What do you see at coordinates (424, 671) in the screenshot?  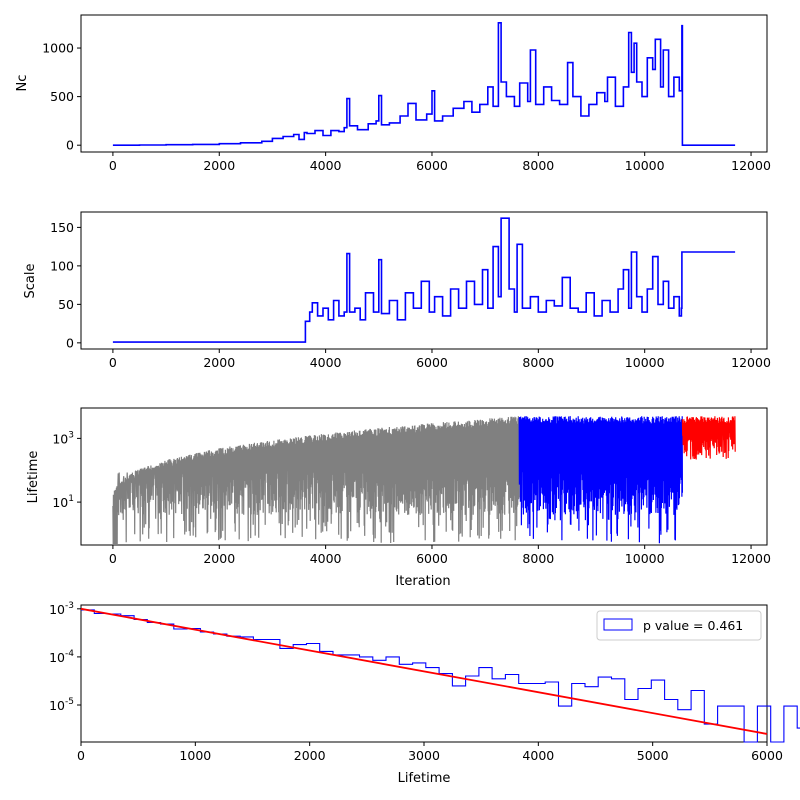 I see `fit-line` at bounding box center [424, 671].